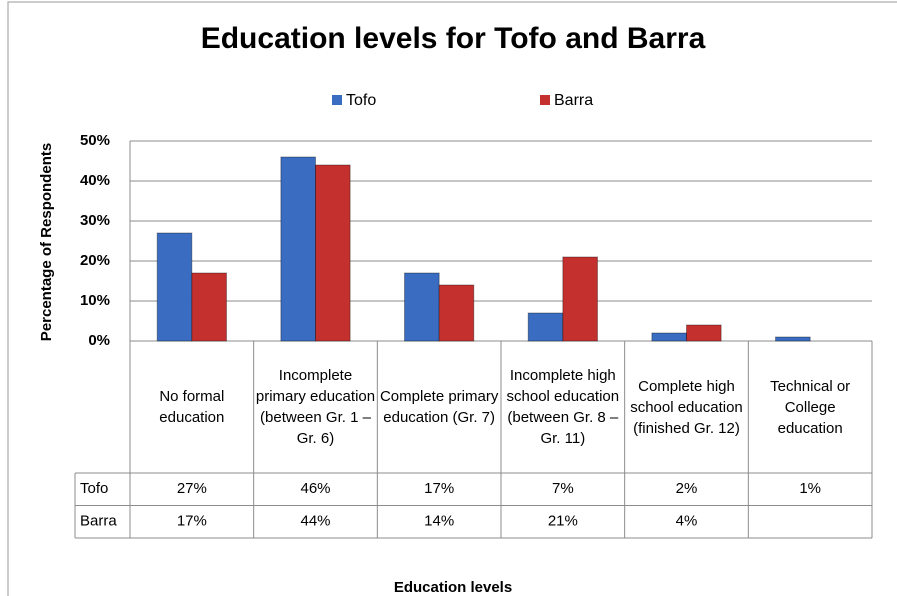 This screenshot has width=897, height=596. What do you see at coordinates (99, 340) in the screenshot?
I see `y-tick-label: 0%` at bounding box center [99, 340].